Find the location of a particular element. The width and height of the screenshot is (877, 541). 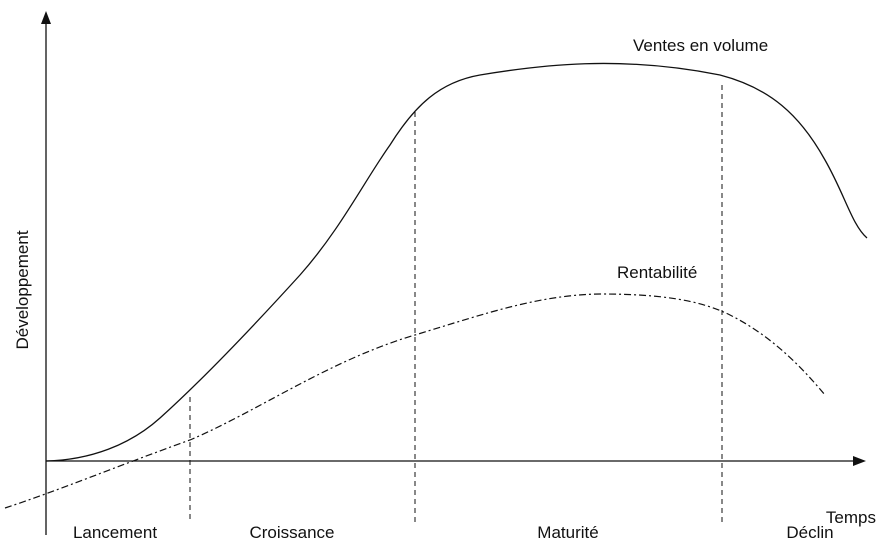

phase-label: Croissance is located at coordinates (291, 532).